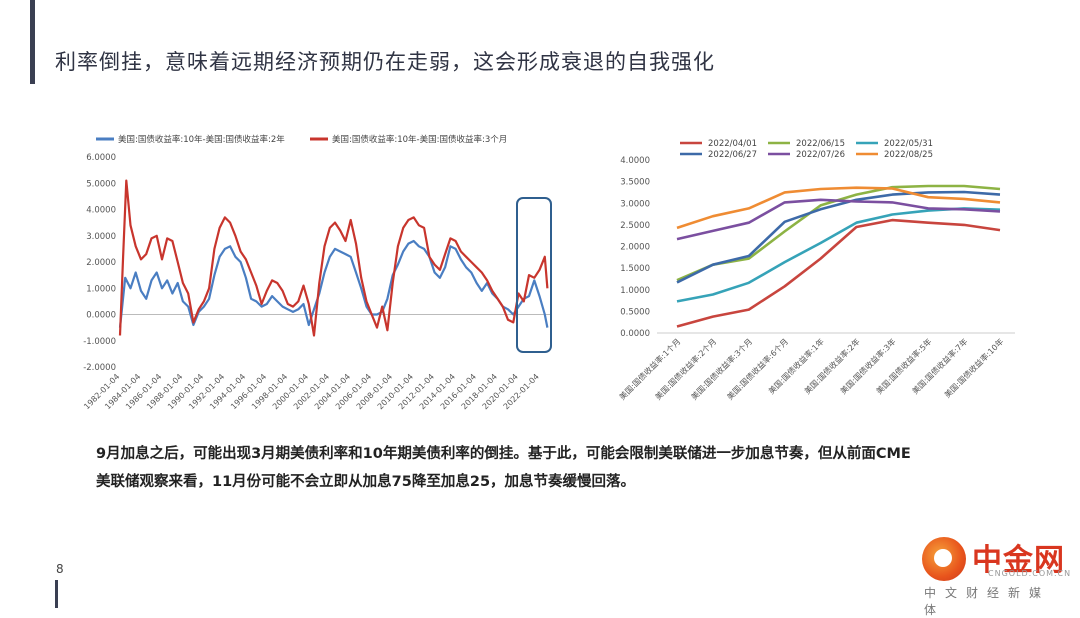  Describe the element at coordinates (635, 183) in the screenshot. I see `chart2-ytick-label: 3.5000` at that location.